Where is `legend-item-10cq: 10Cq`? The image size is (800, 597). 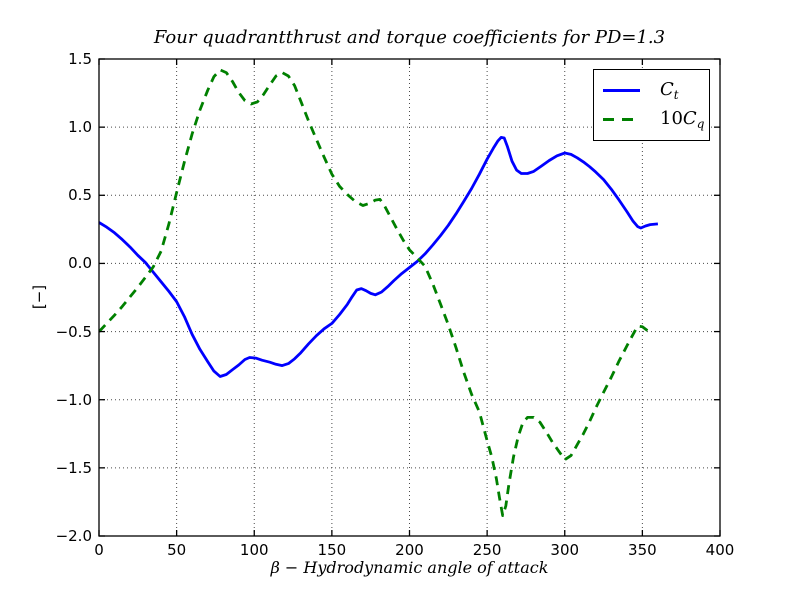
legend-item-10cq: 10Cq is located at coordinates (651, 120).